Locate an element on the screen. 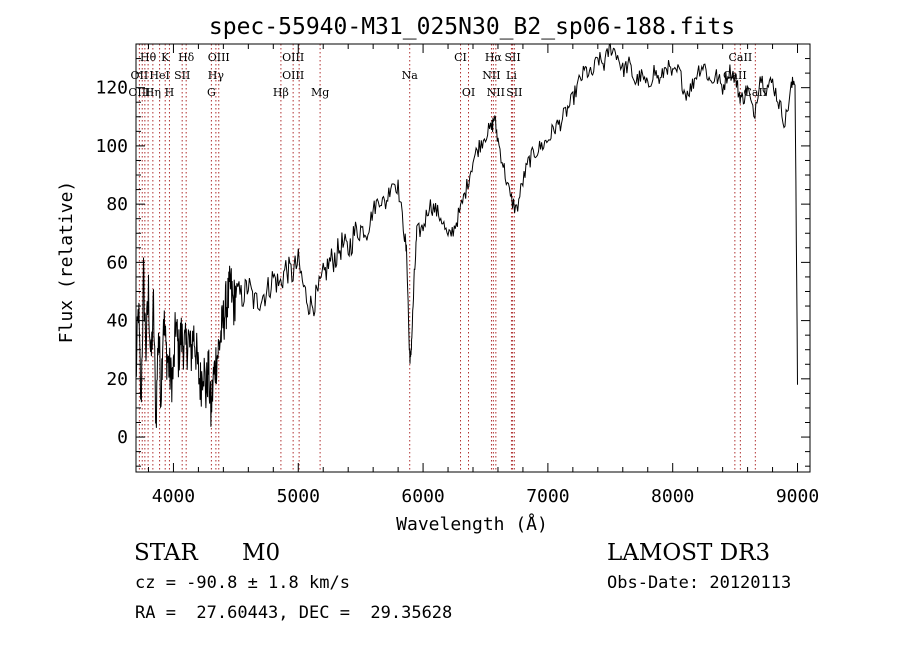 The image size is (900, 649). obs-date: Obs-Date: 20120113 is located at coordinates (699, 583).